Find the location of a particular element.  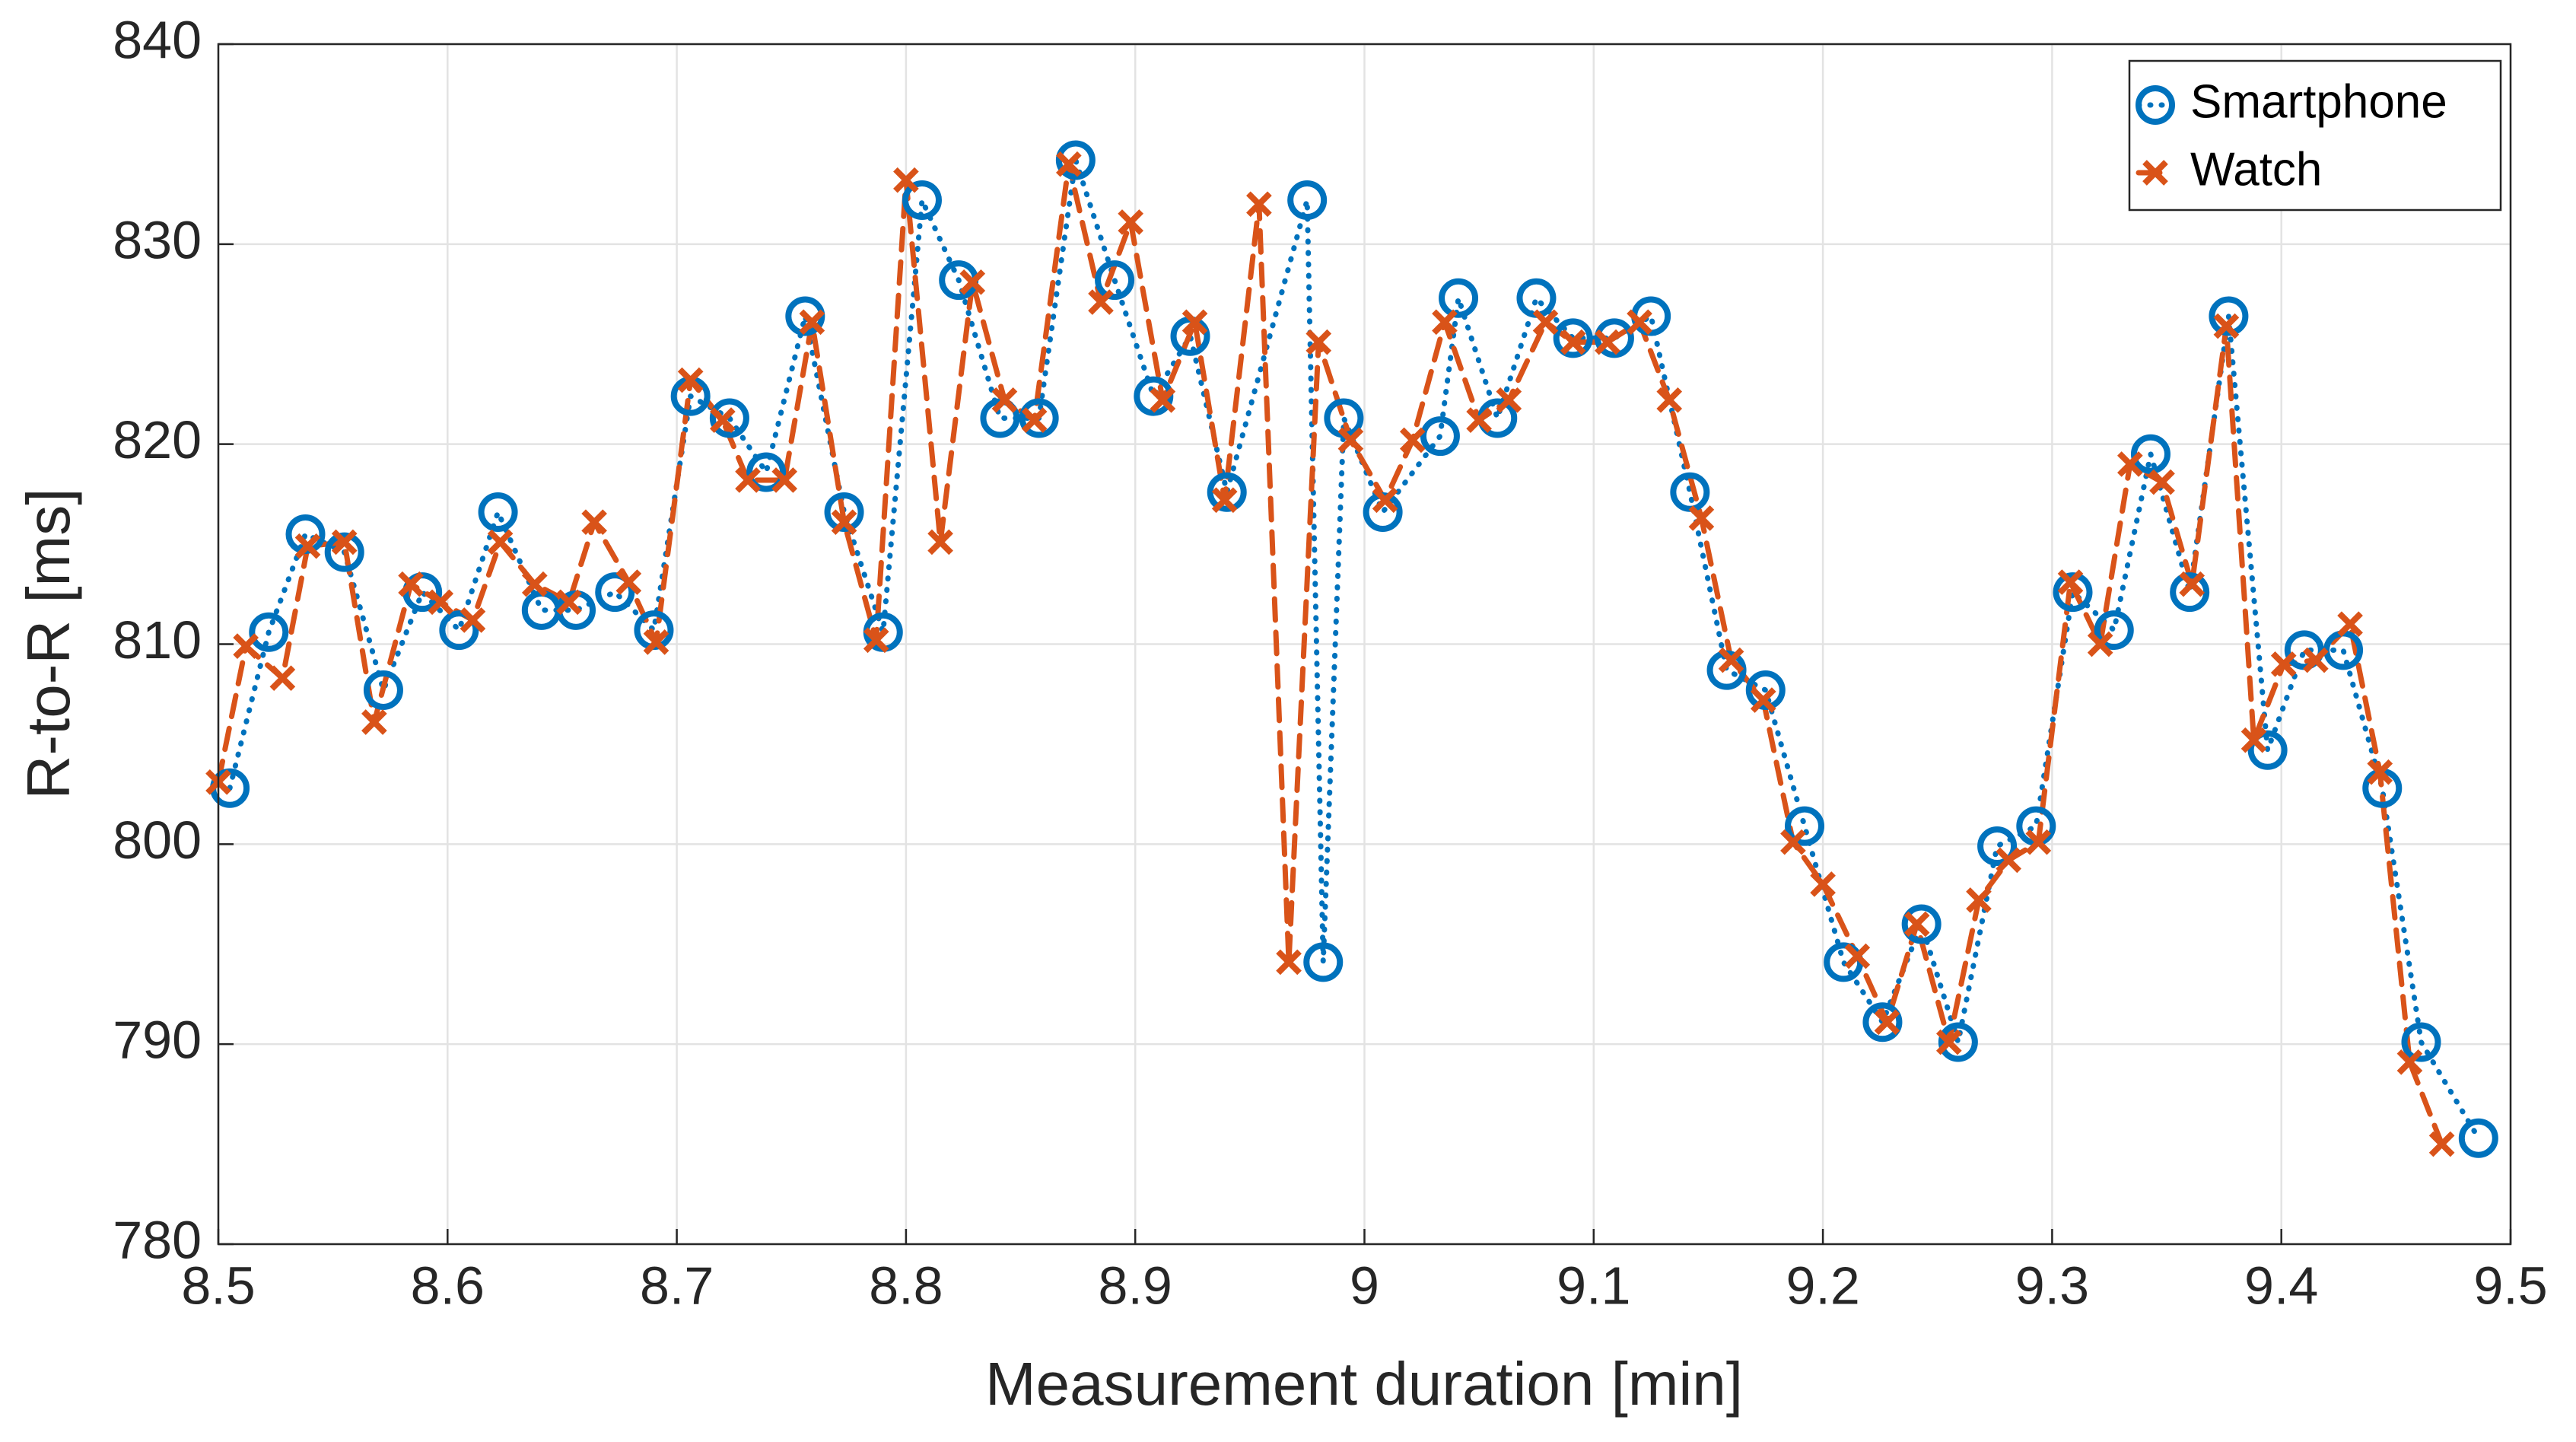

x-tick-label: 9.2 is located at coordinates (1823, 1286).